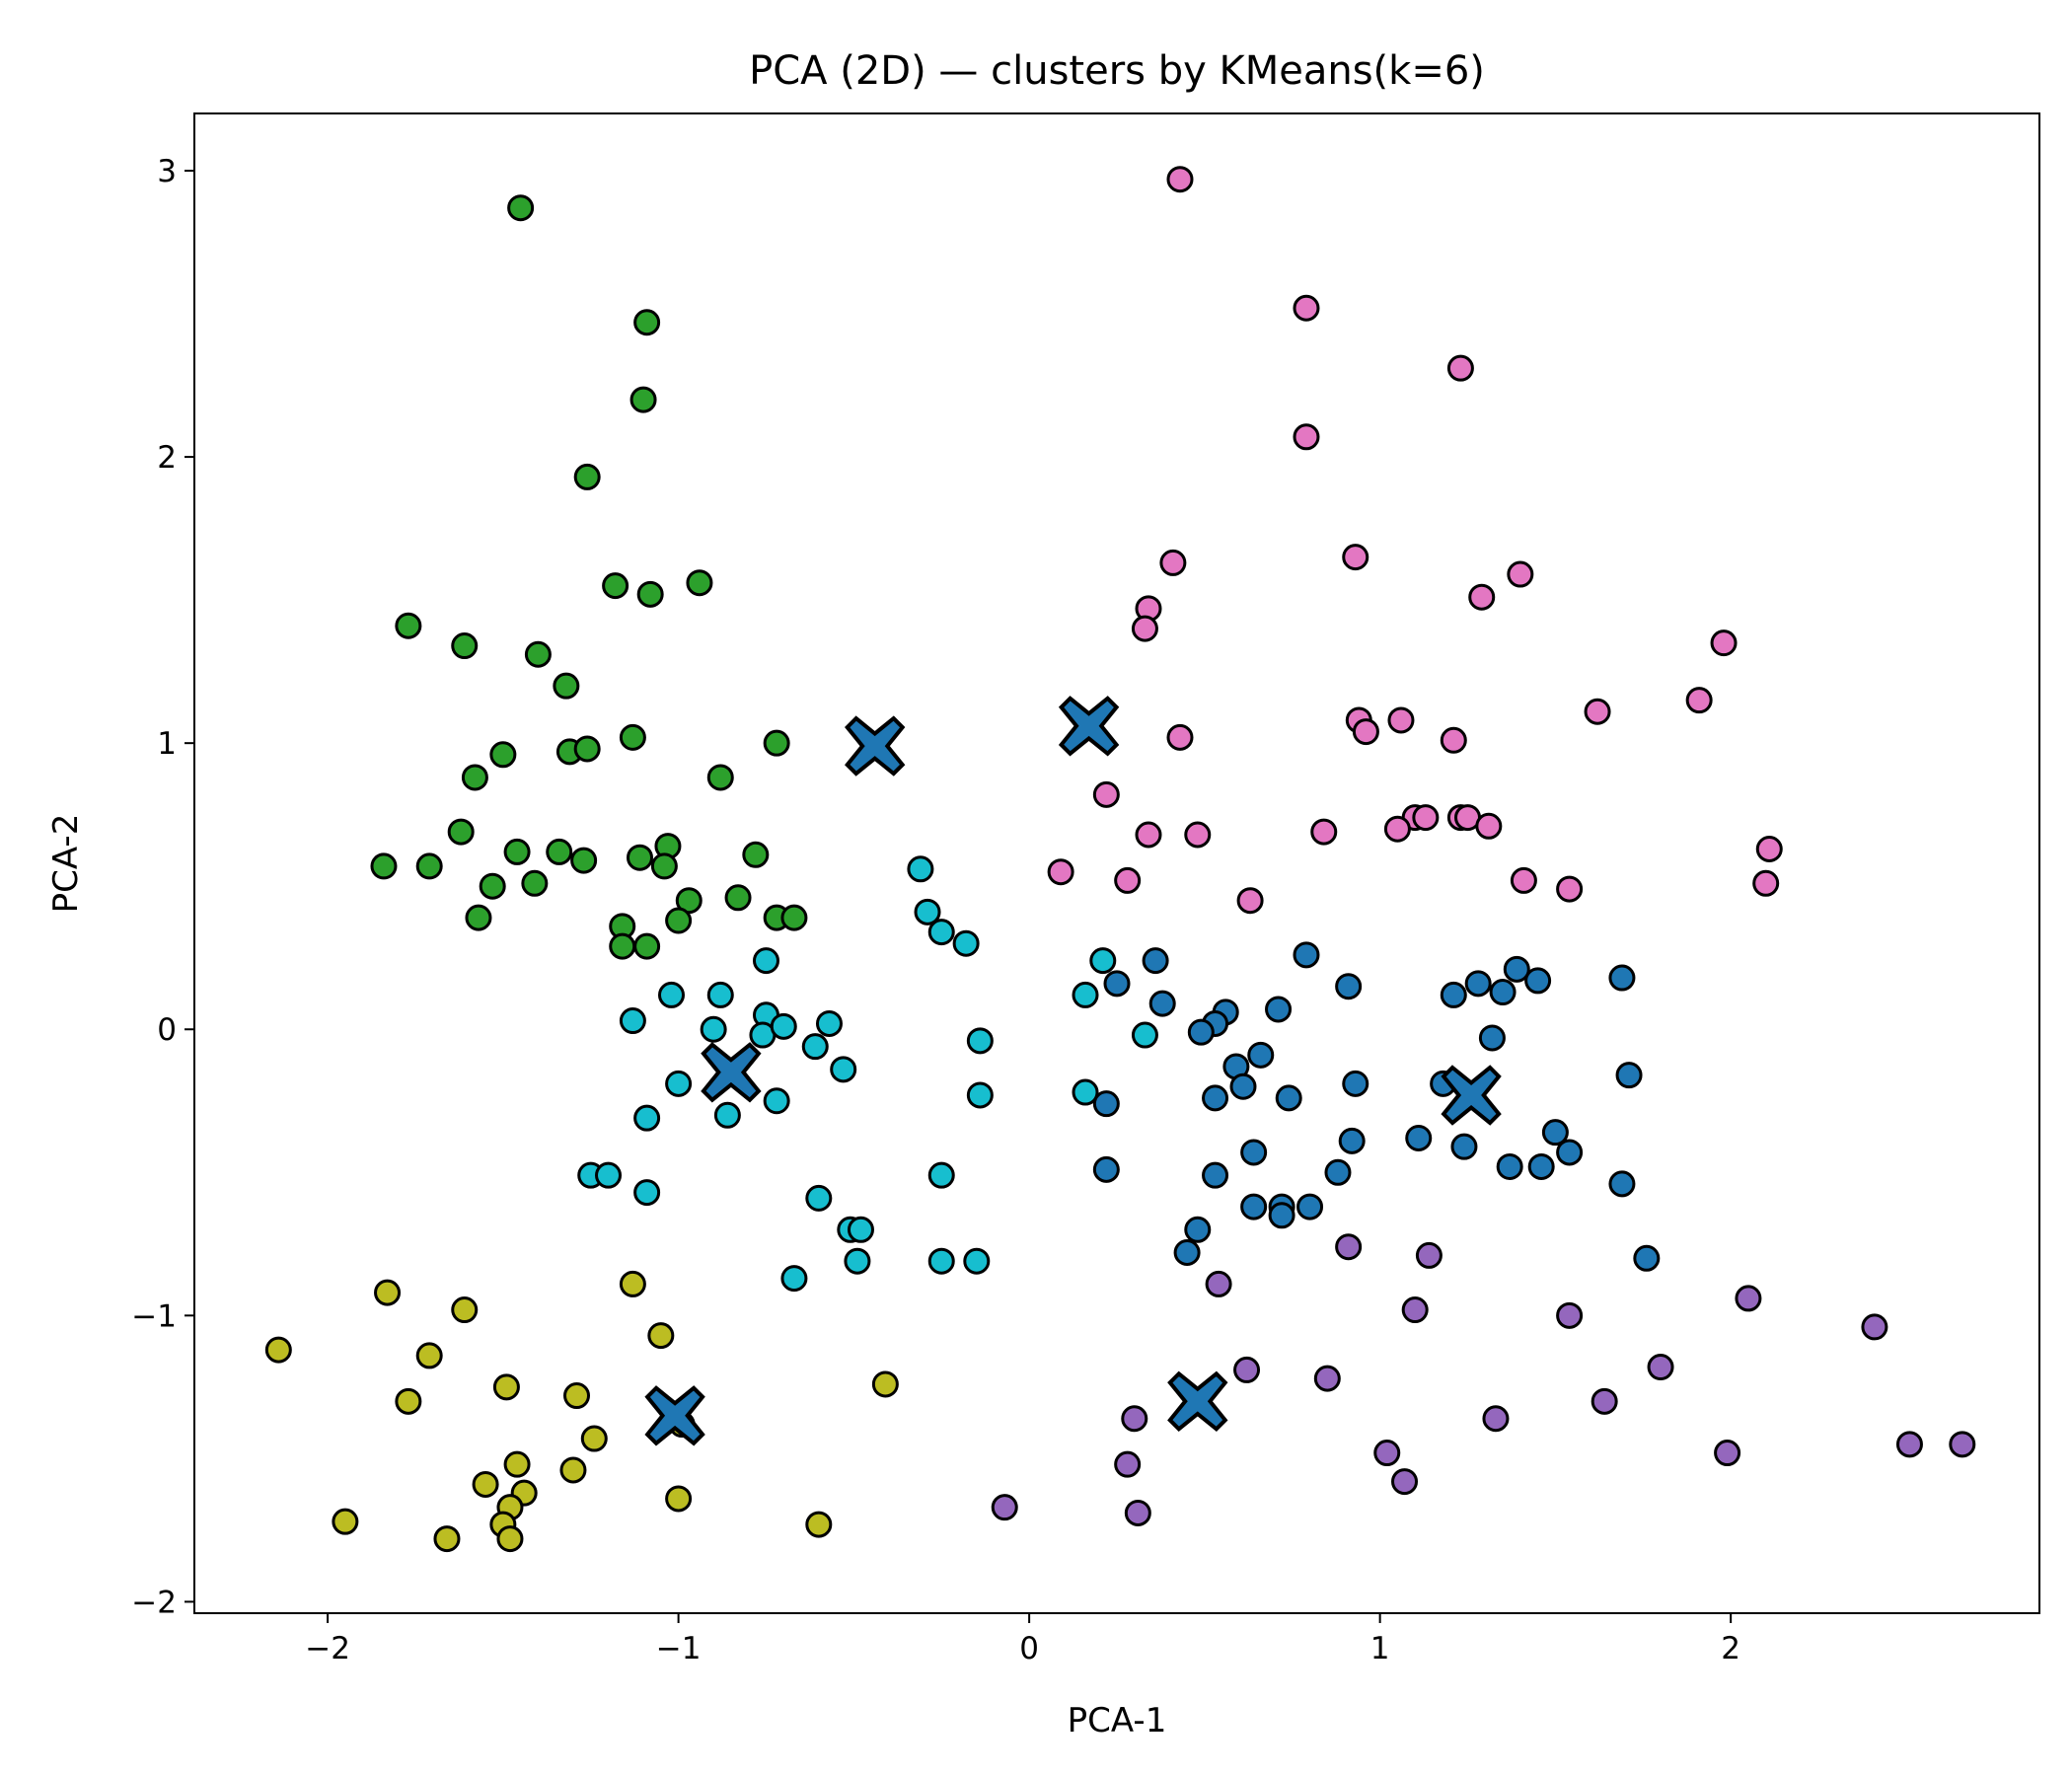 This screenshot has height=1776, width=2072. What do you see at coordinates (167, 458) in the screenshot?
I see `y-tick-label: 2` at bounding box center [167, 458].